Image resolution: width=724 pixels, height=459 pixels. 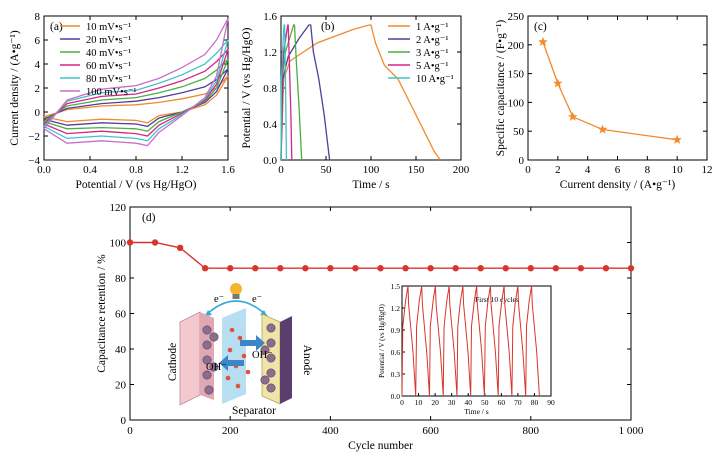 I want to click on y-tick-label: 120, so click(x=118, y=208).